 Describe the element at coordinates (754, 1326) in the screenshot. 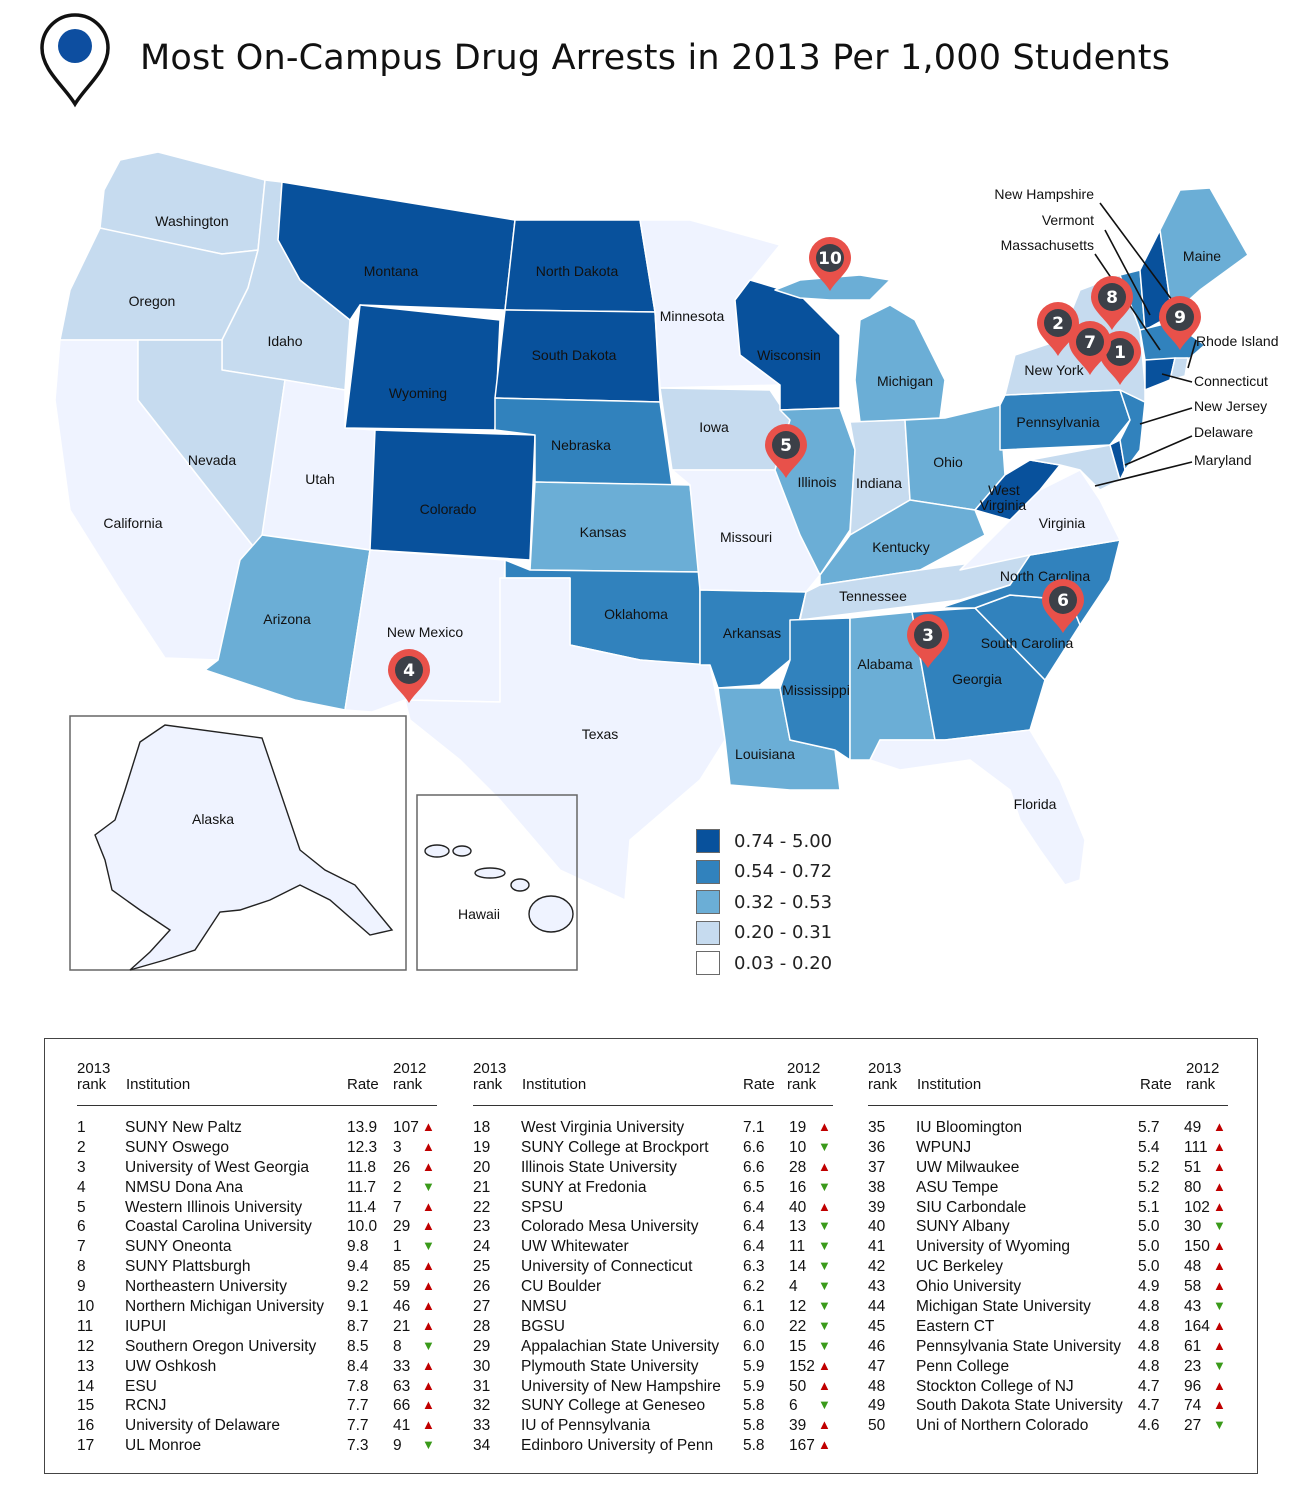

I see `rate-cell: 6.0` at that location.